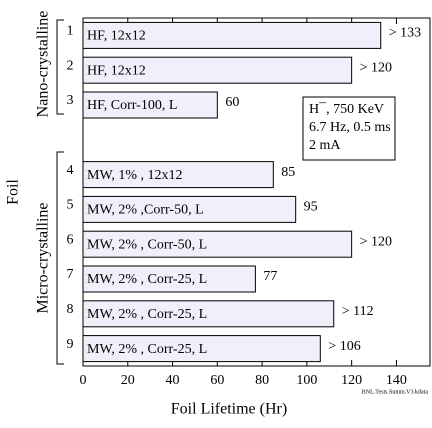 This screenshot has width=432, height=428. What do you see at coordinates (83, 380) in the screenshot?
I see `x-tick-label: 0` at bounding box center [83, 380].